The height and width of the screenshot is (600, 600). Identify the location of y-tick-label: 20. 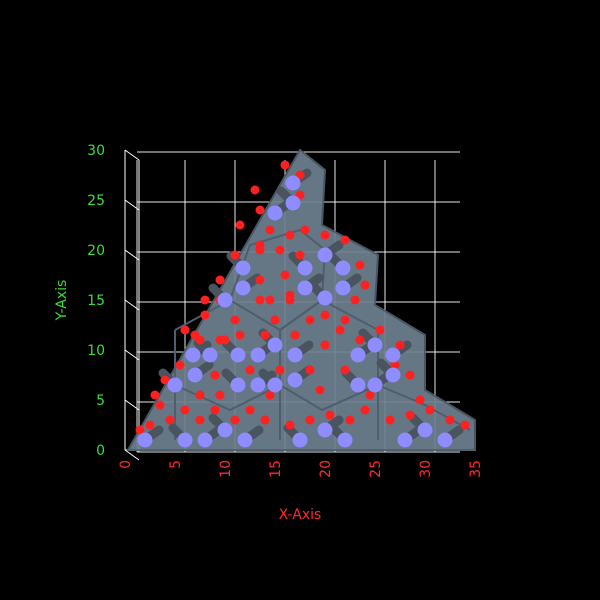
(96, 251).